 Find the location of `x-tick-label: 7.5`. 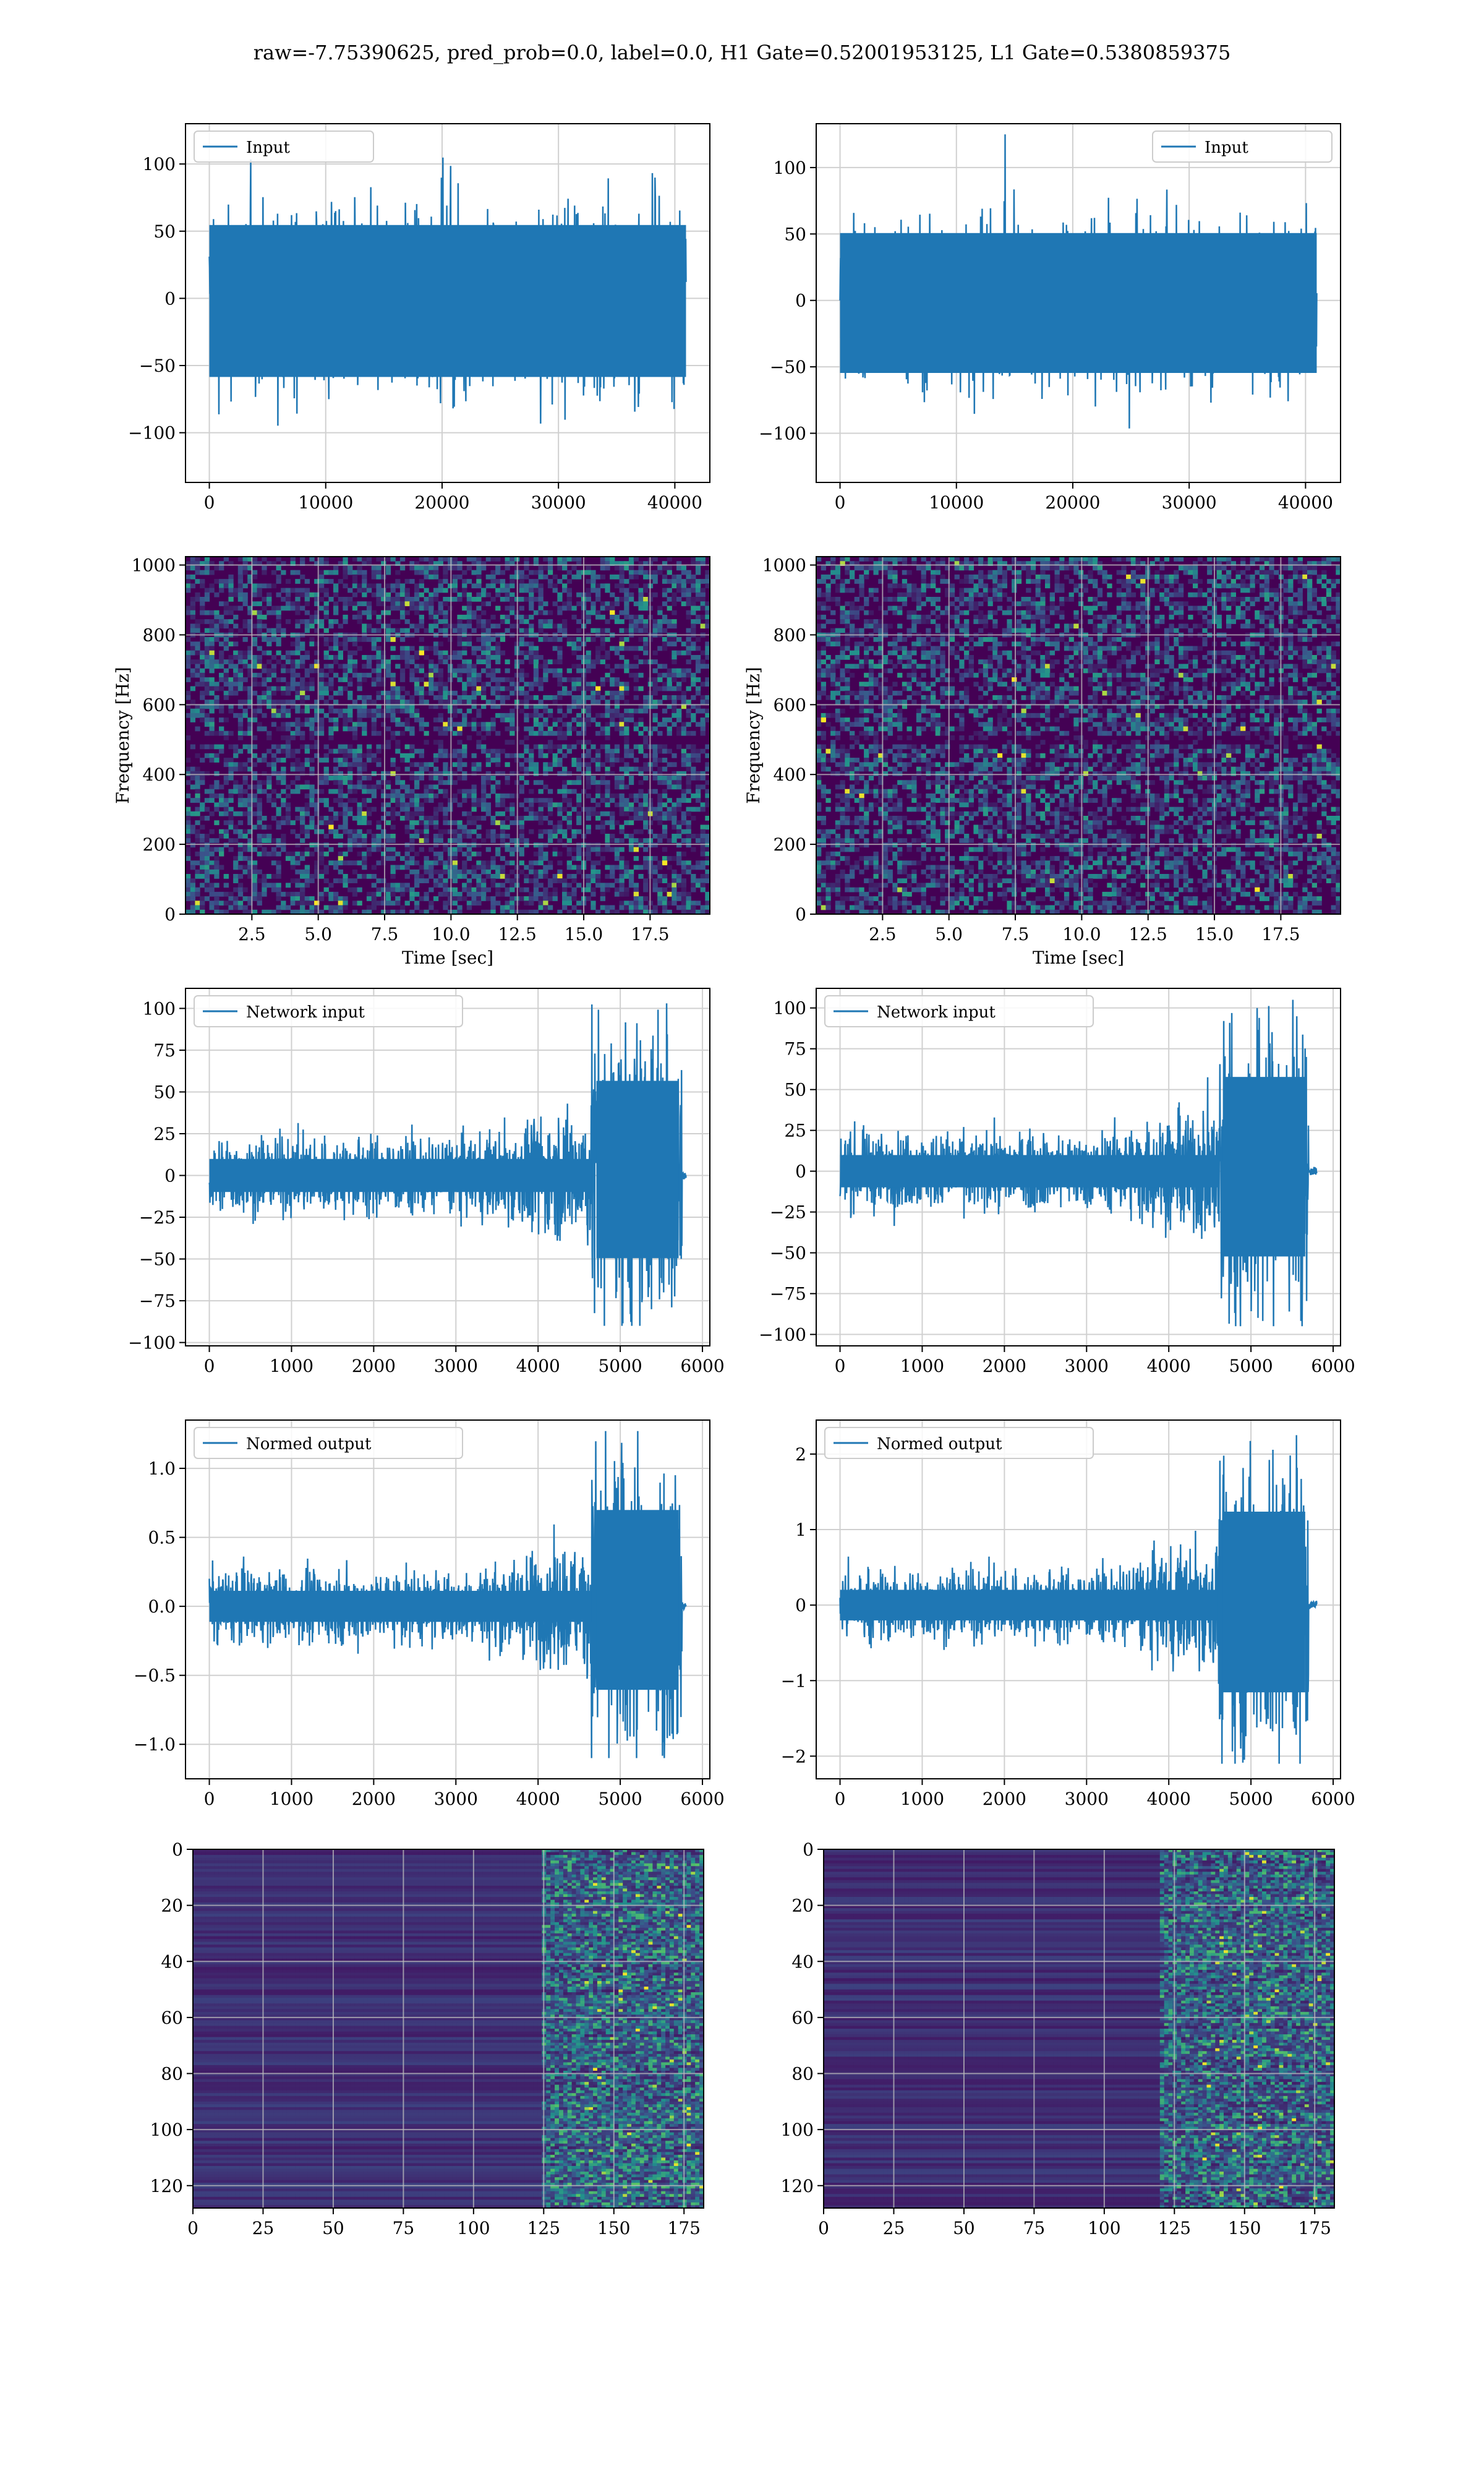

x-tick-label: 7.5 is located at coordinates (385, 934).